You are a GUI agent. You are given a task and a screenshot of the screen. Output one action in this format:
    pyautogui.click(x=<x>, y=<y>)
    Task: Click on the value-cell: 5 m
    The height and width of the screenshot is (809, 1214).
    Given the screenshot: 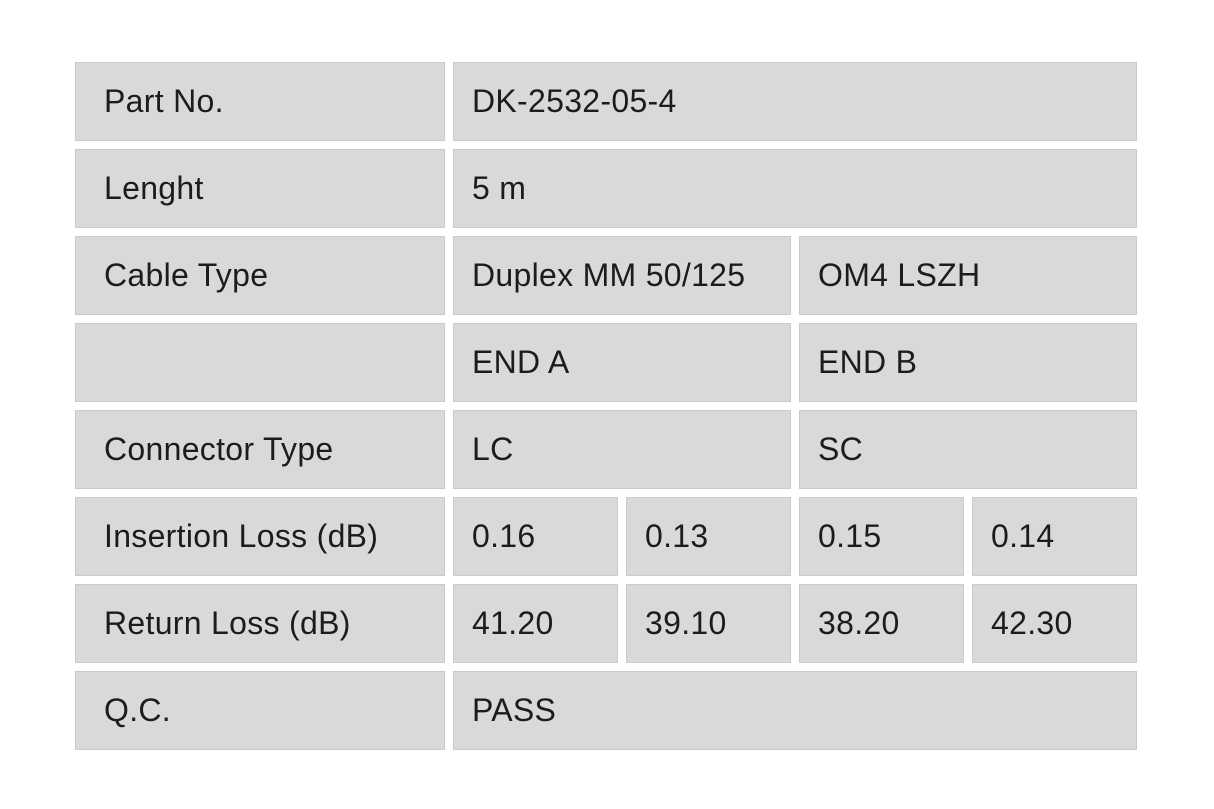 What is the action you would take?
    pyautogui.click(x=795, y=188)
    